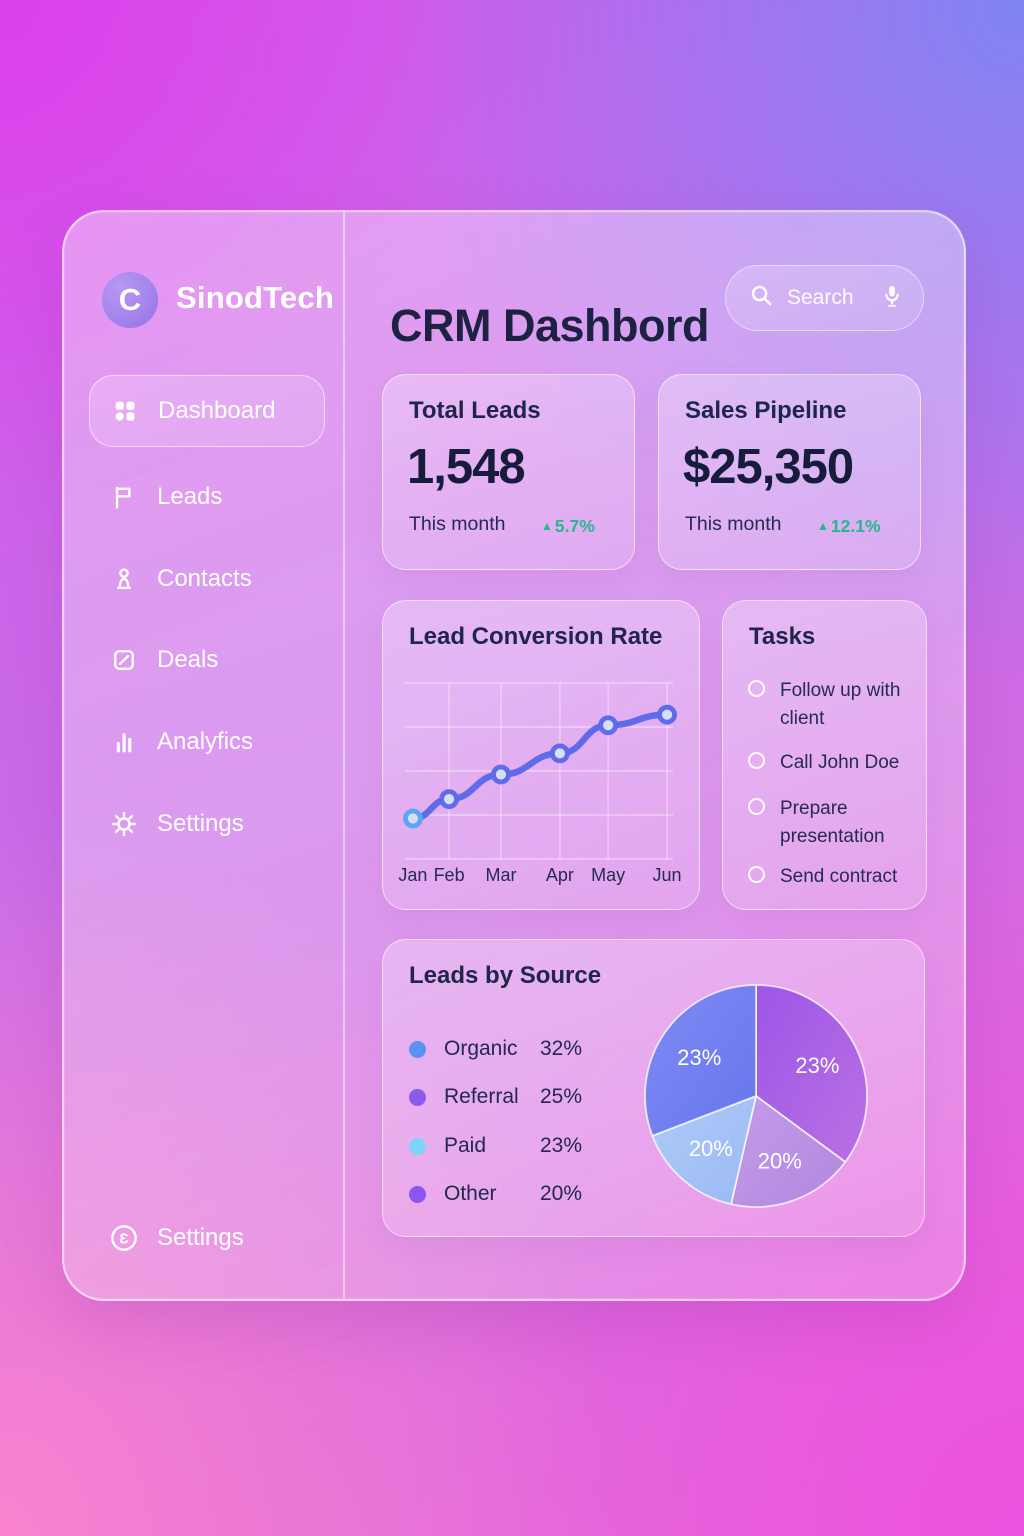 Image resolution: width=1024 pixels, height=1536 pixels. I want to click on svg-text: Apr, so click(560, 875).